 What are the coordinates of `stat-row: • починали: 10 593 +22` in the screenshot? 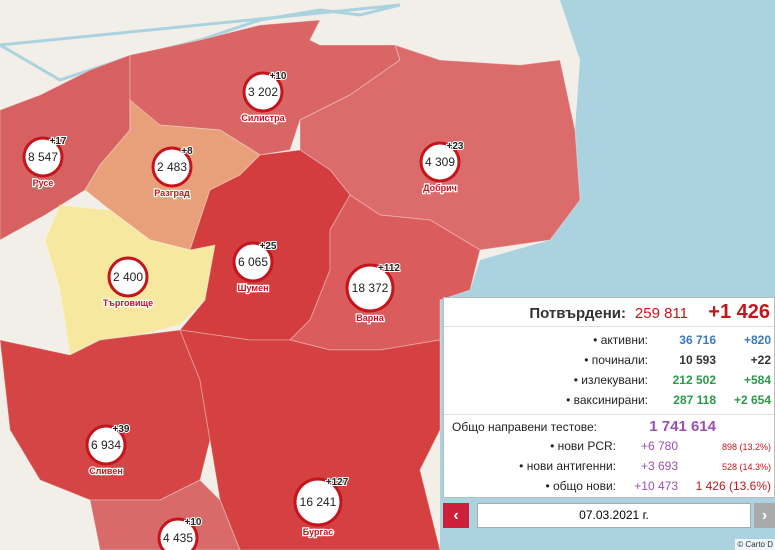 It's located at (609, 360).